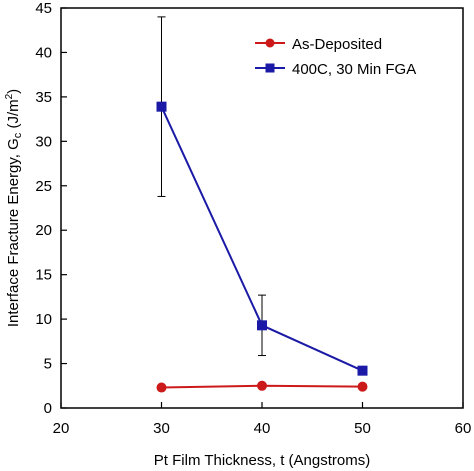 Image resolution: width=474 pixels, height=471 pixels. I want to click on y-axis-title: Interface Fracture Energy, Gc (J/m2), so click(14, 208).